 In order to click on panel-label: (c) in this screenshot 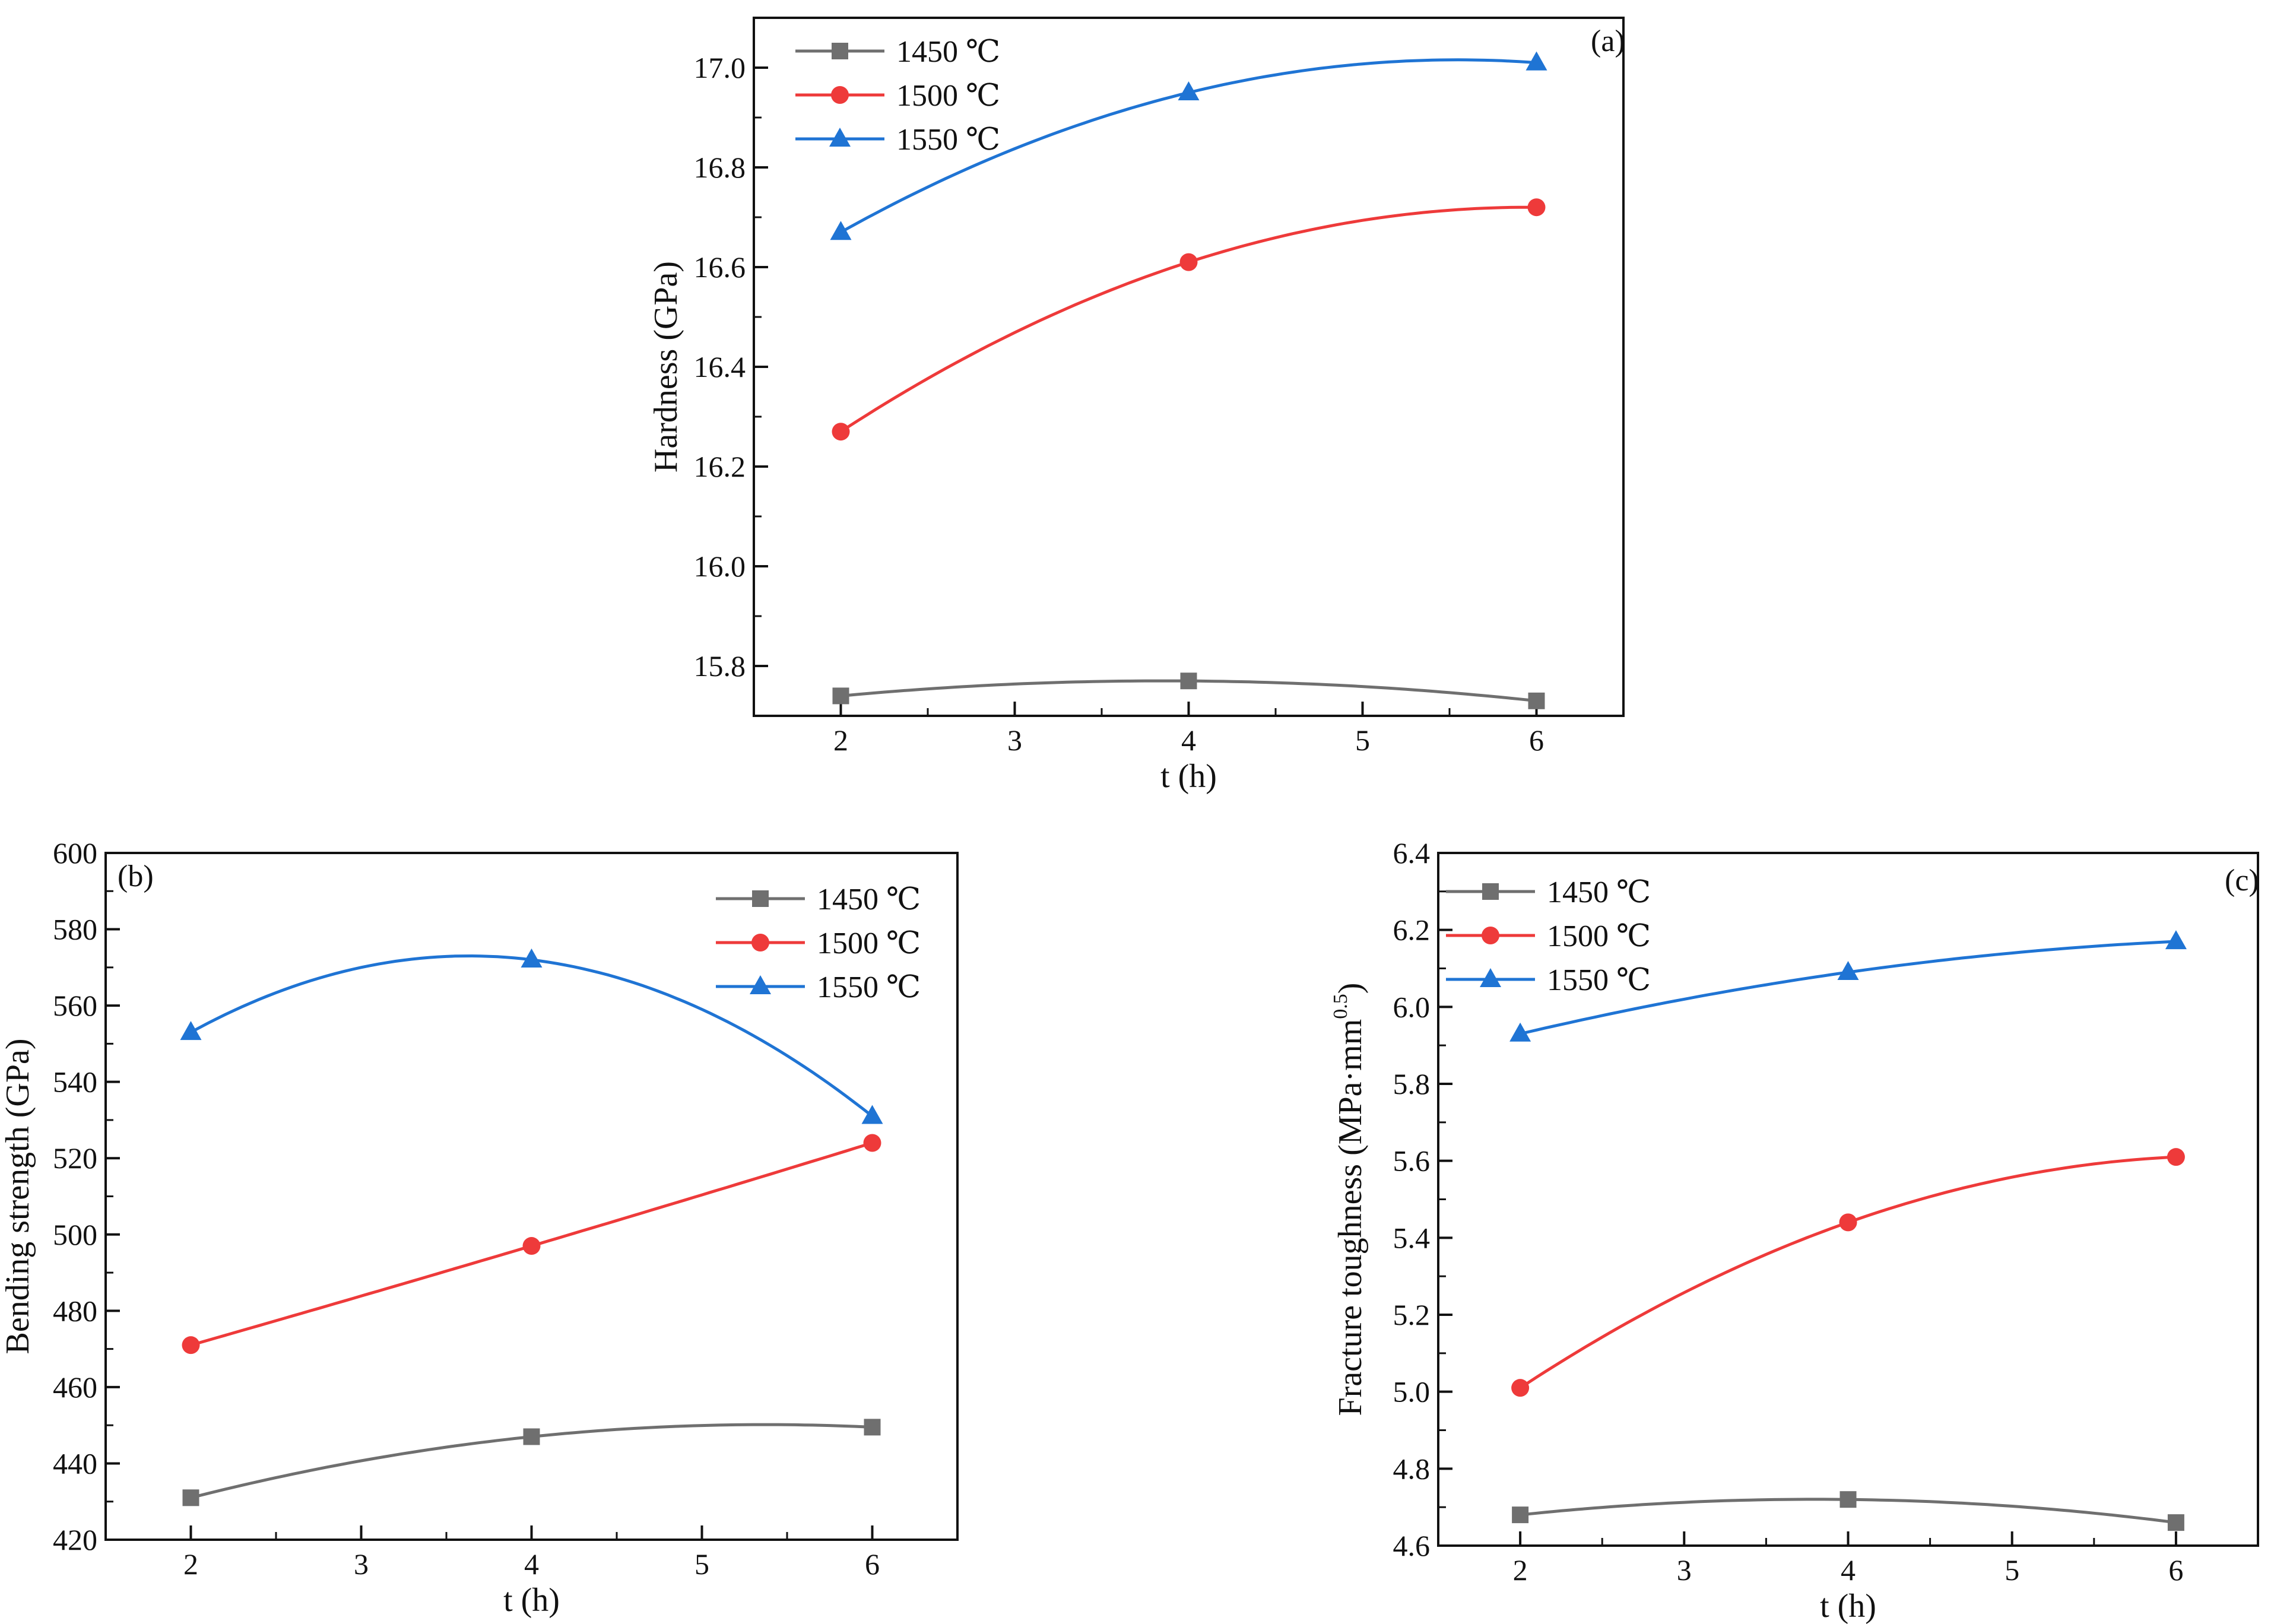, I will do `click(2242, 880)`.